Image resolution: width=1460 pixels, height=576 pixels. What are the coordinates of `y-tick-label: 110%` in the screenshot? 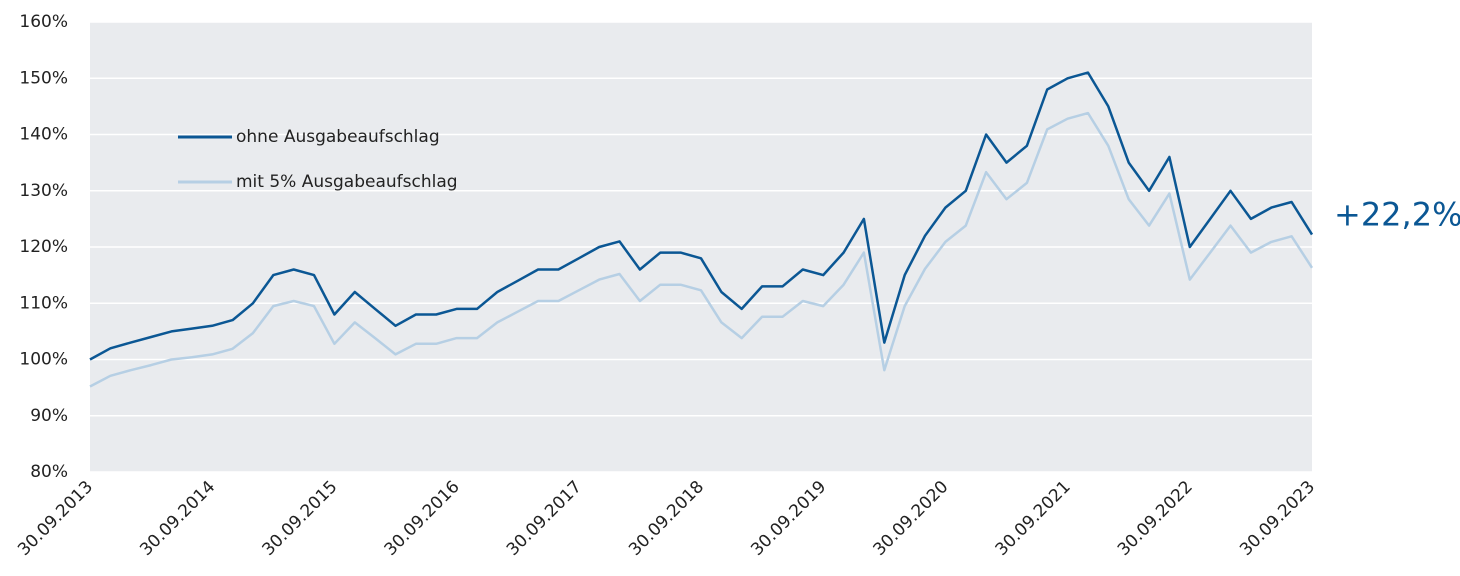 It's located at (43, 303).